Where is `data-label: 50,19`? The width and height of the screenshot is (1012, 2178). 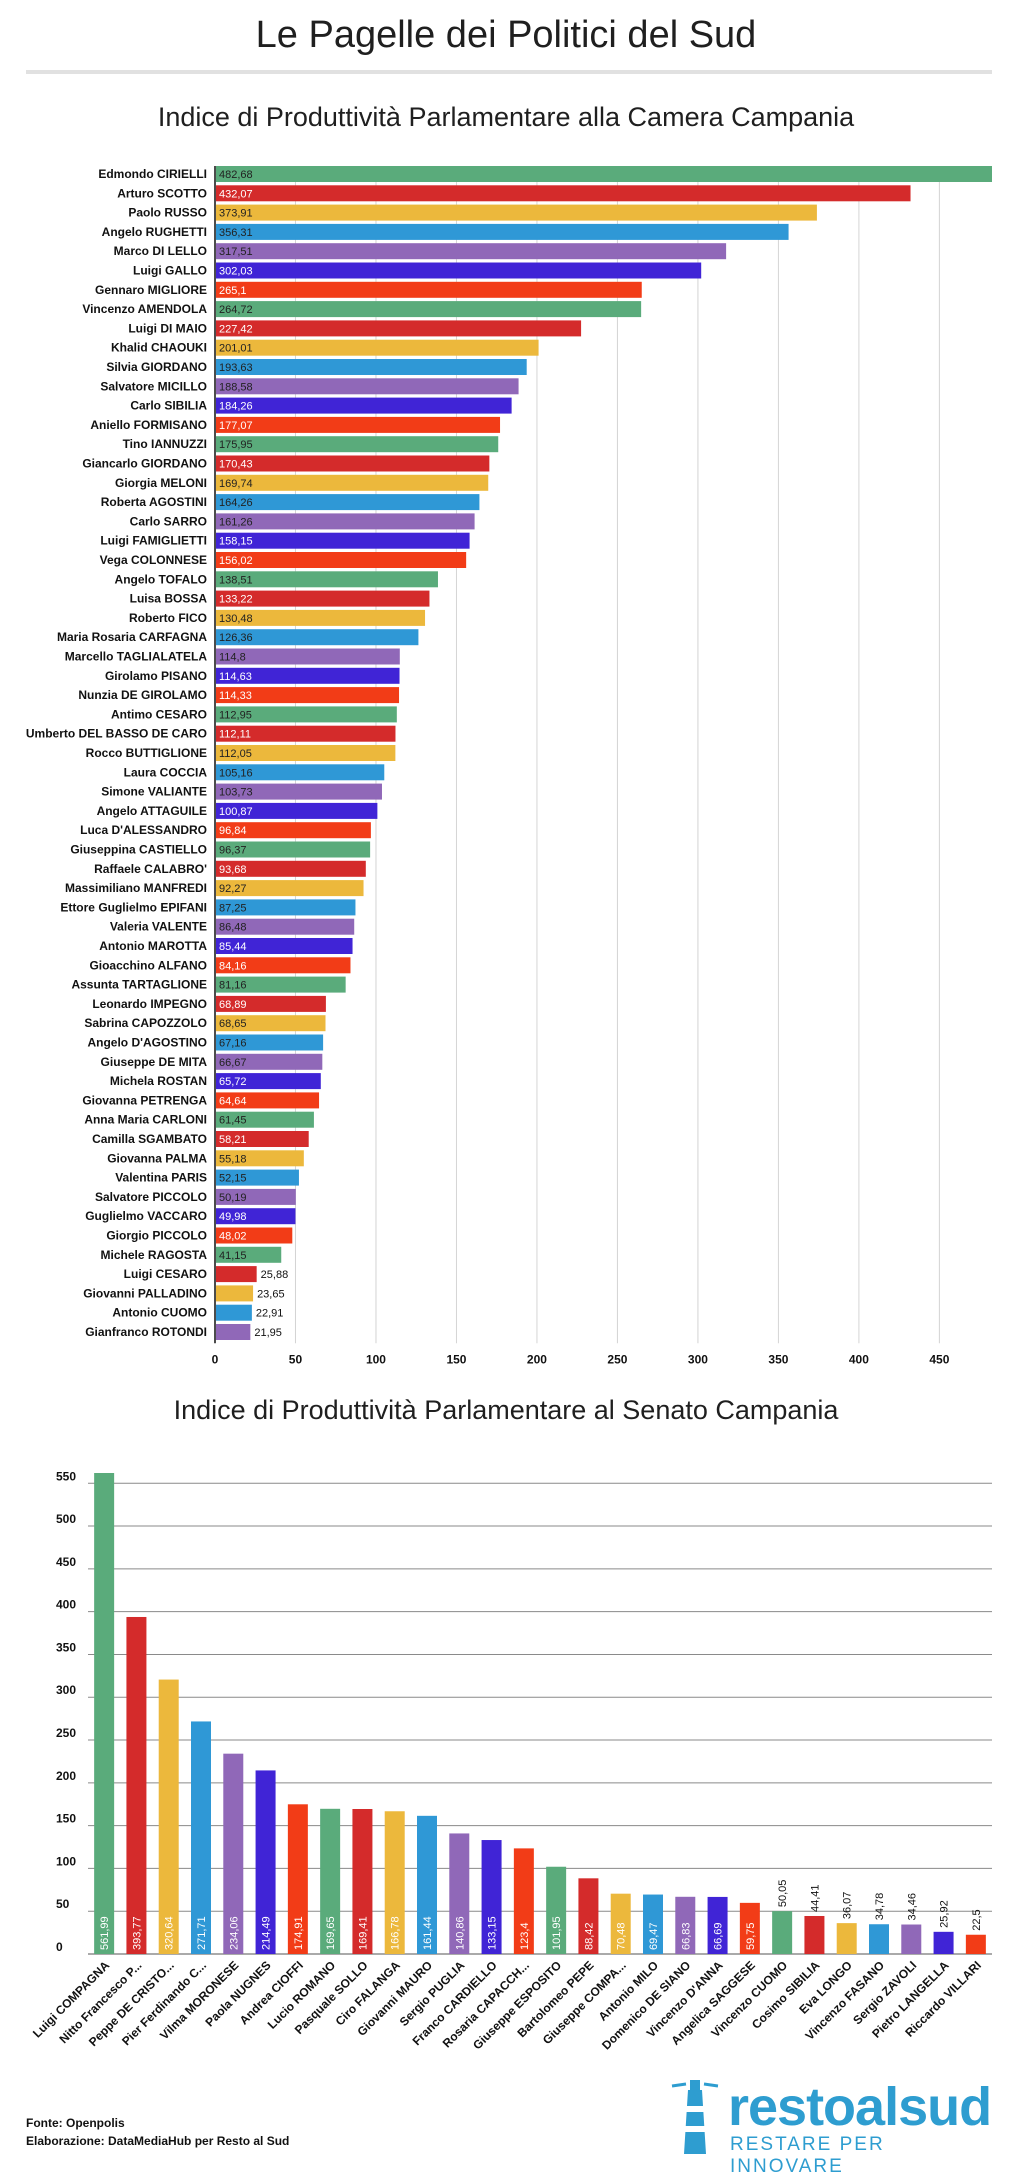 data-label: 50,19 is located at coordinates (233, 1198).